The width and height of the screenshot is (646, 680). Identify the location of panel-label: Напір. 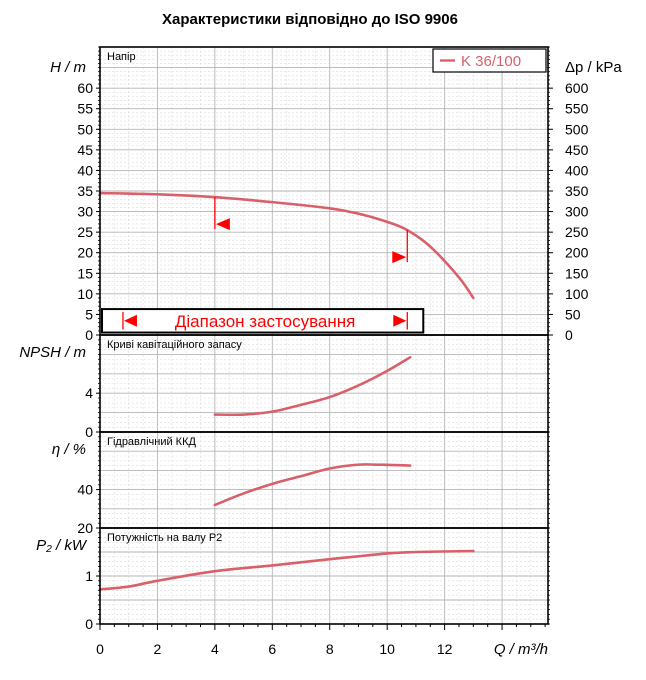
(121, 57).